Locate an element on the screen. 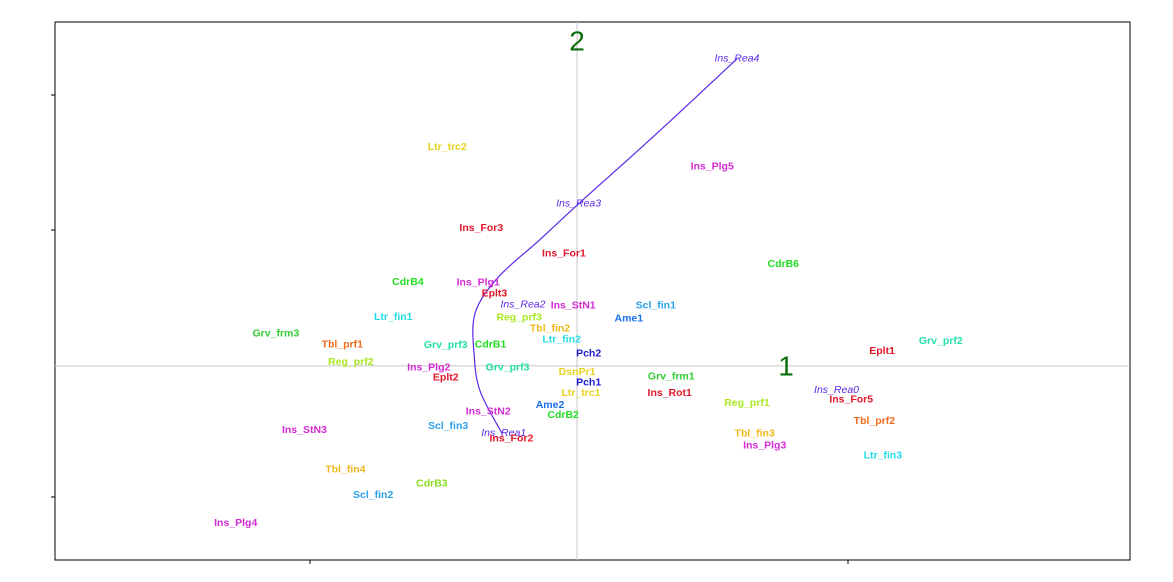 Image resolution: width=1173 pixels, height=582 pixels. point-label: DsnPr1 is located at coordinates (577, 372).